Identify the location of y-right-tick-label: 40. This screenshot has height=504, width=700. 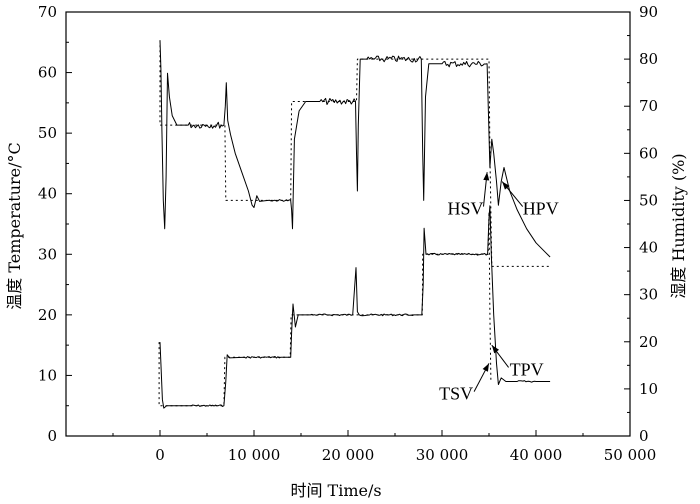
(648, 248).